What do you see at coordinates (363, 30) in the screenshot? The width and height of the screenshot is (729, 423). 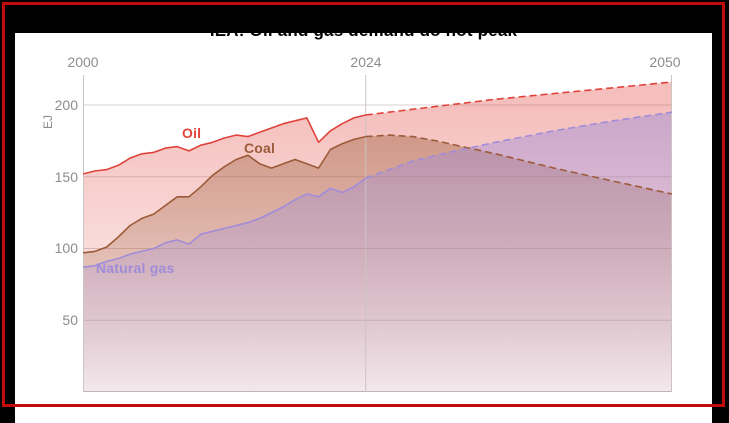 I see `chart-title: IEA: Oil and gas demand do not peak` at bounding box center [363, 30].